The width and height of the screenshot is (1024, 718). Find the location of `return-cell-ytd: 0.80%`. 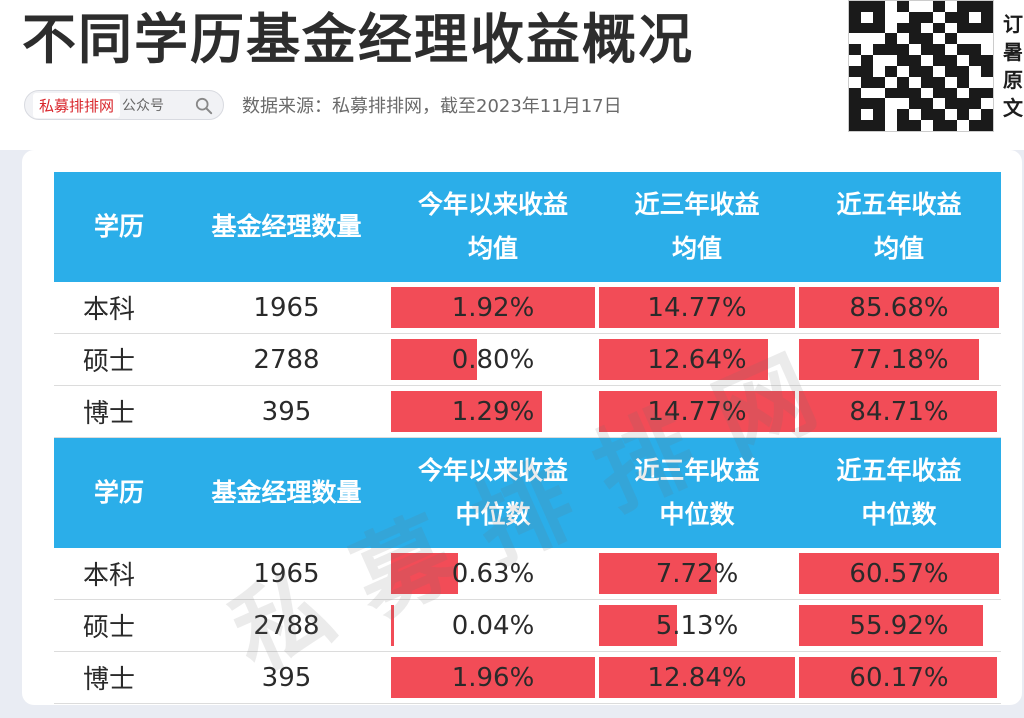

return-cell-ytd: 0.80% is located at coordinates (493, 359).